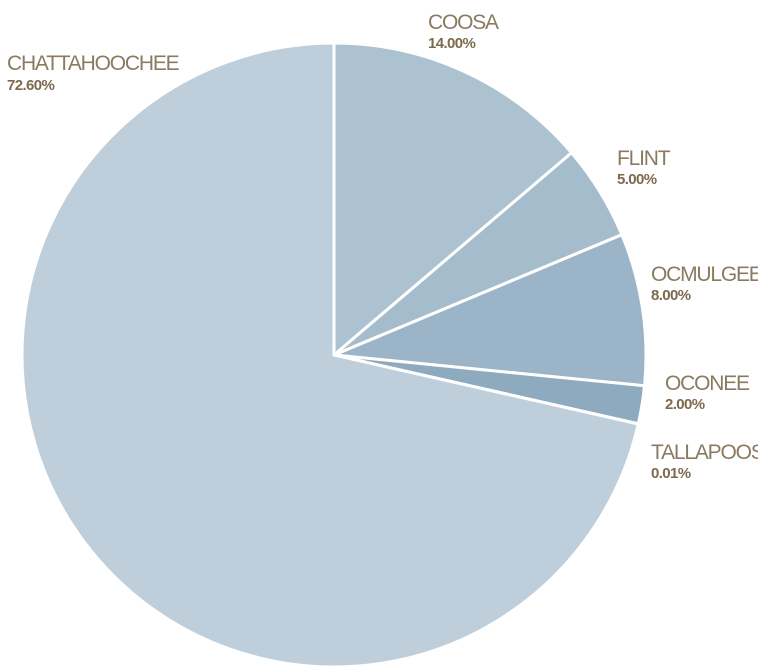  What do you see at coordinates (704, 452) in the screenshot?
I see `slice-label-tallapoosa: TALLAPOOSA` at bounding box center [704, 452].